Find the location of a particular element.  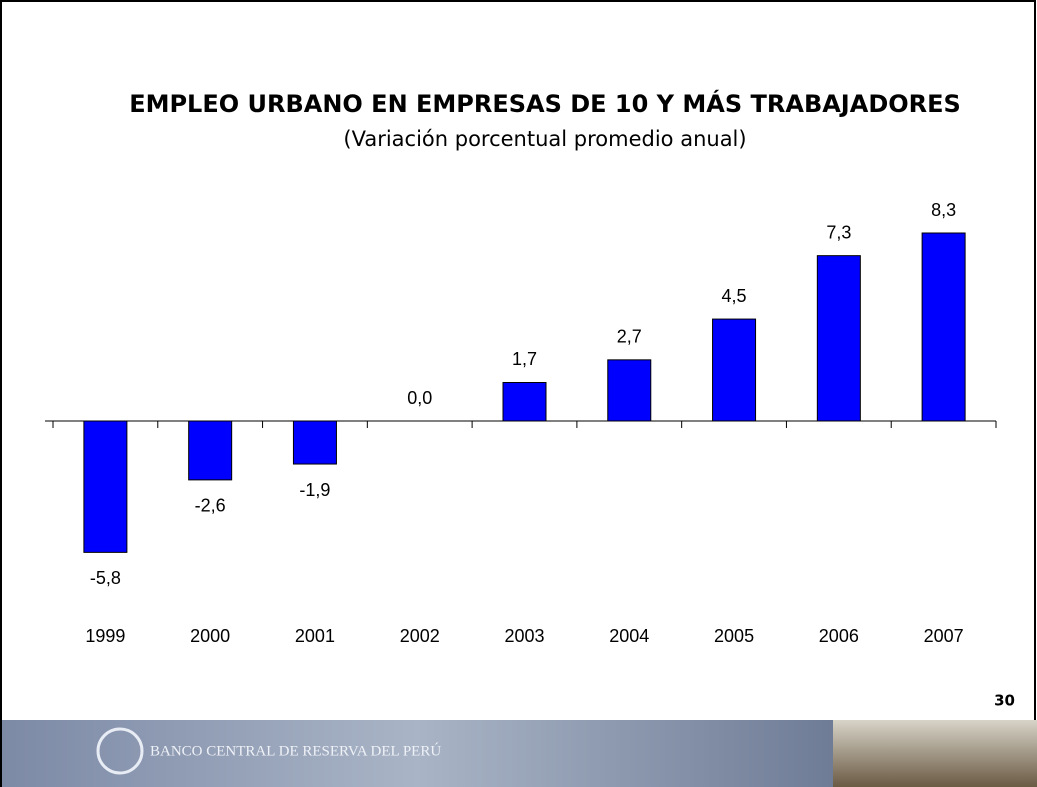

footer-photo is located at coordinates (935, 753).